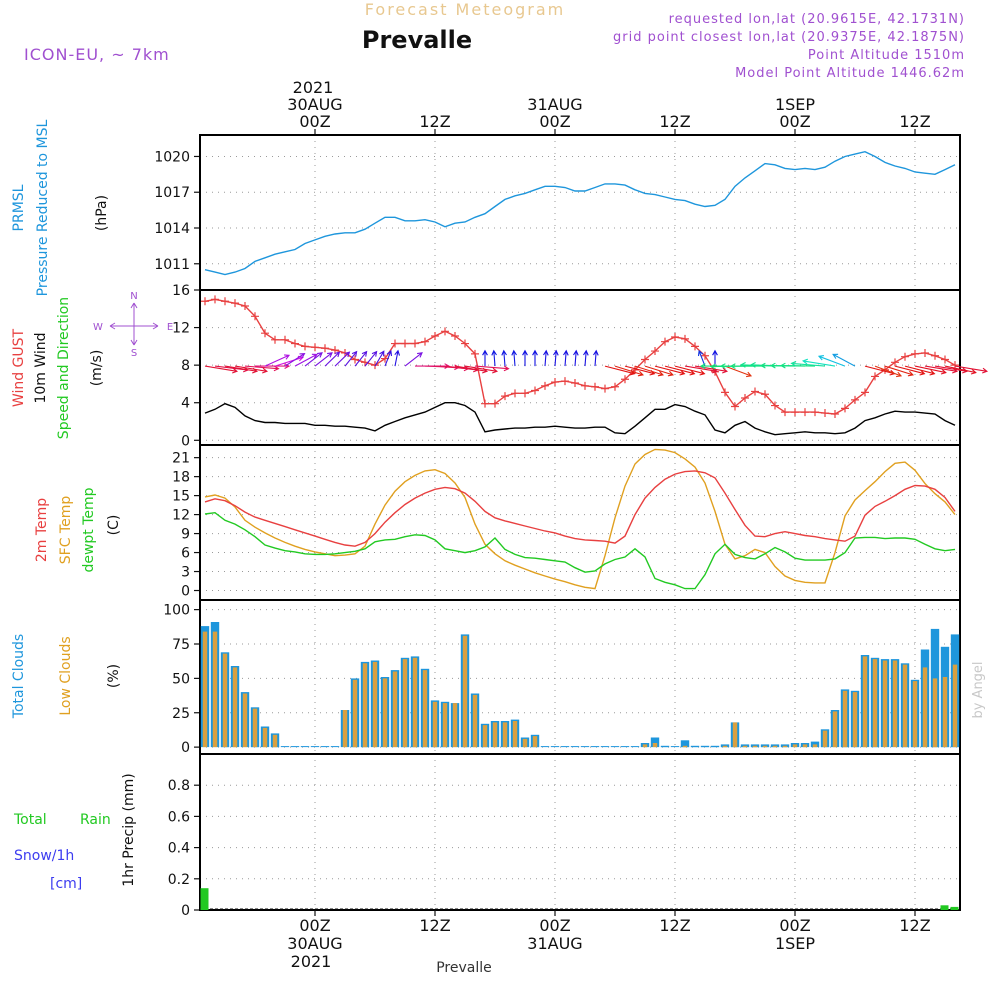 This screenshot has width=1000, height=1000. I want to click on temp-frame, so click(580, 522).